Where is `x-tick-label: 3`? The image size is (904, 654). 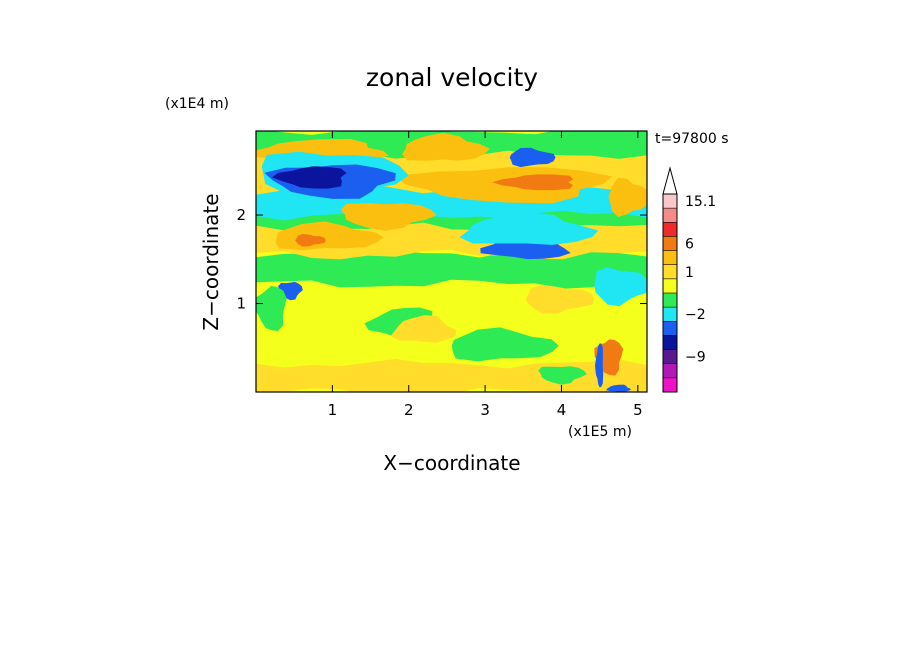
x-tick-label: 3 is located at coordinates (485, 410).